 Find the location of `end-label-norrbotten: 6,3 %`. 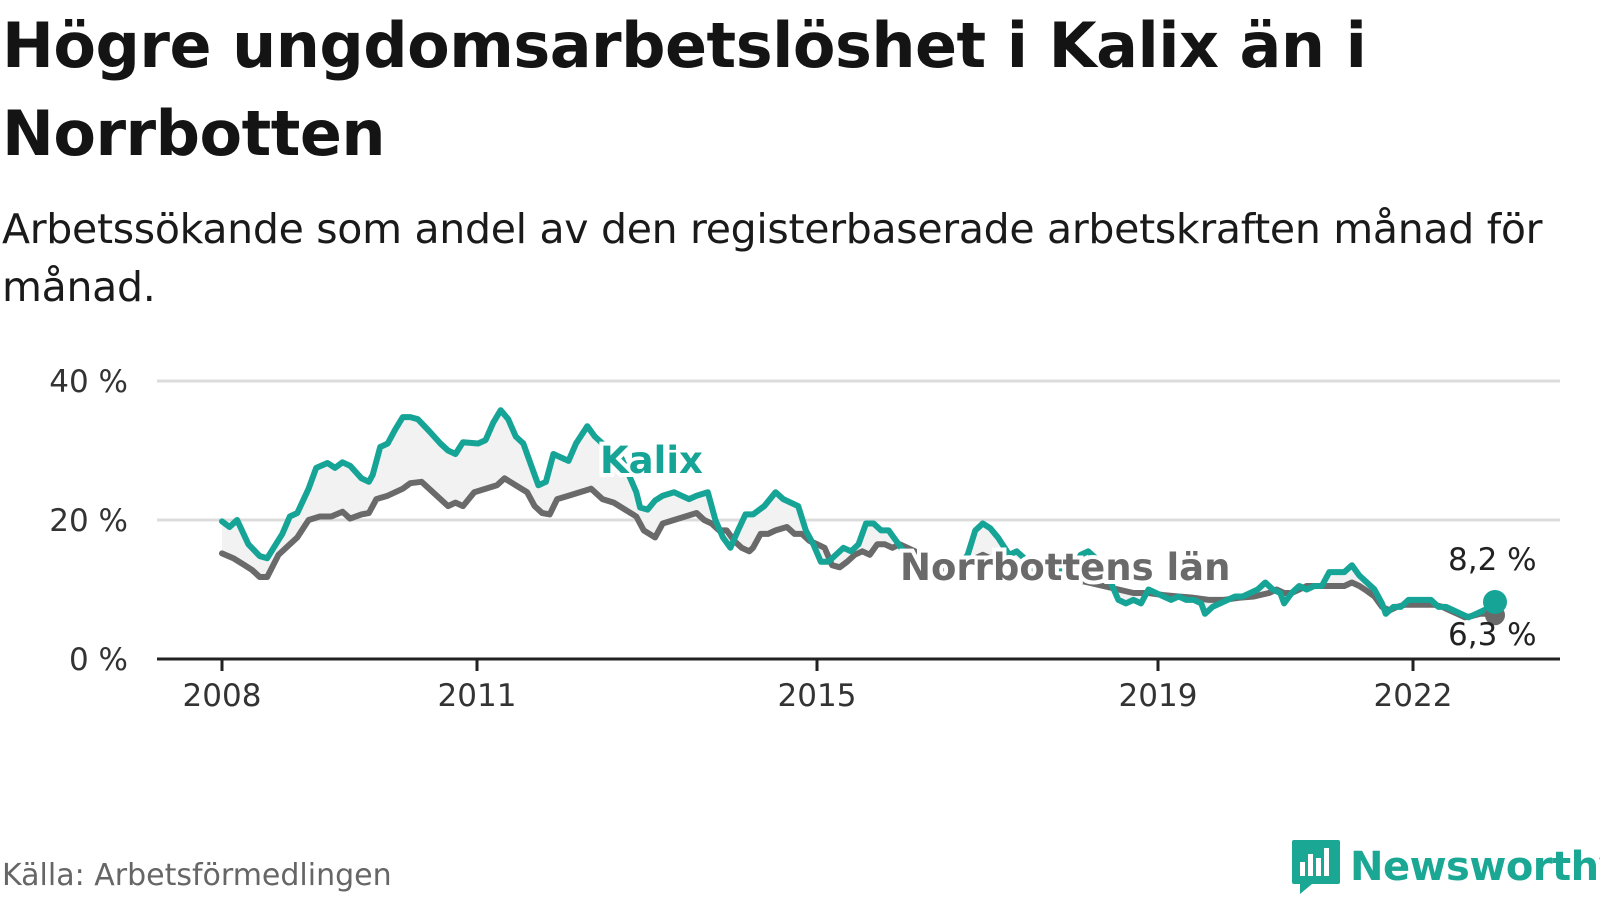

end-label-norrbotten: 6,3 % is located at coordinates (1492, 635).